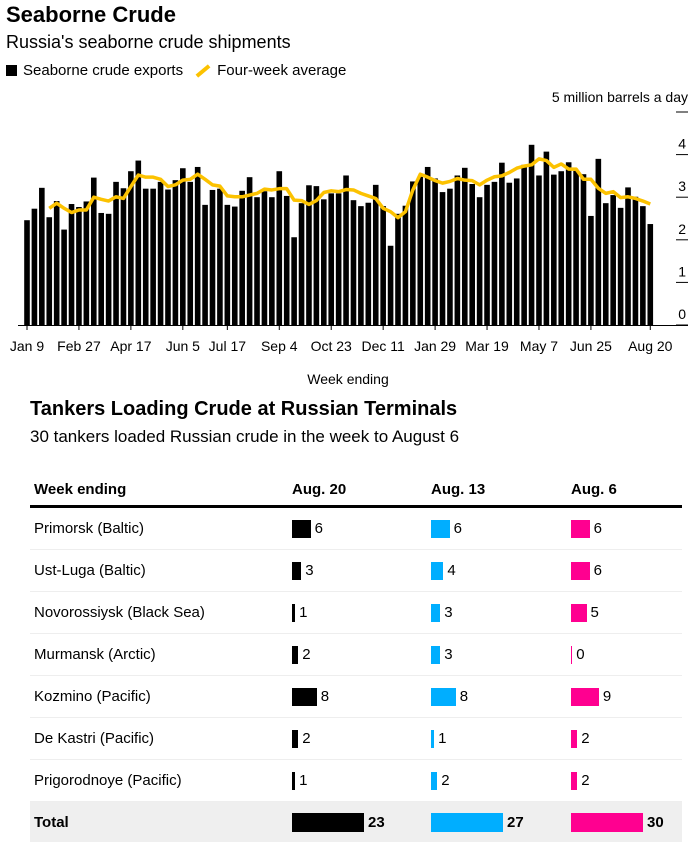 The image size is (700, 849). I want to click on x-axis-label: Week ending, so click(347, 379).